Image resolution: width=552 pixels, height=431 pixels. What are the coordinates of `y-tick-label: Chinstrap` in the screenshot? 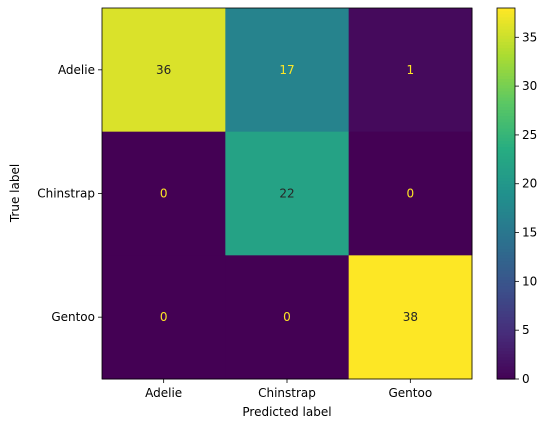 It's located at (66, 194).